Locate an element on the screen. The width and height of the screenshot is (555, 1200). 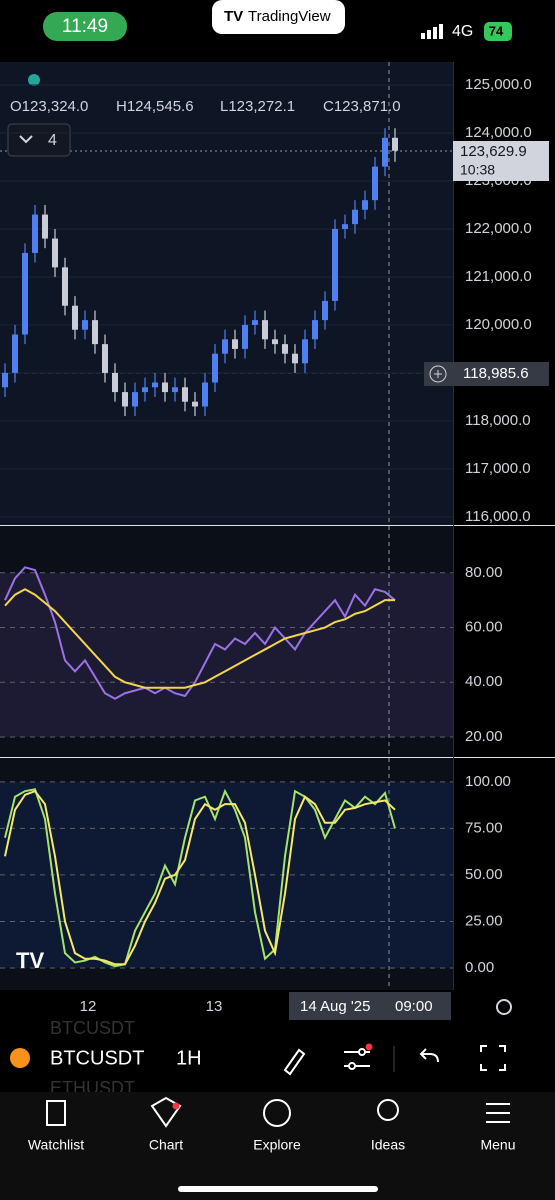
ideas-icon is located at coordinates (388, 1110).